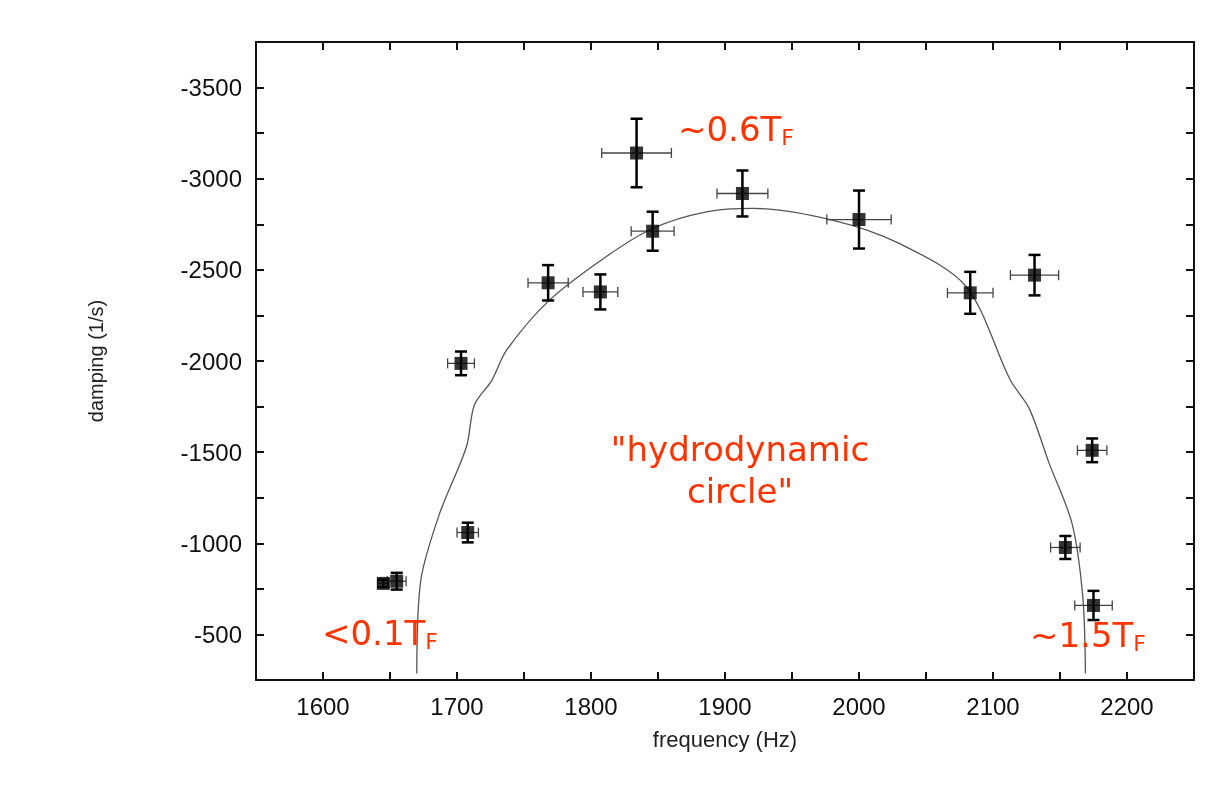  I want to click on x-tick-label: 1700, so click(457, 706).